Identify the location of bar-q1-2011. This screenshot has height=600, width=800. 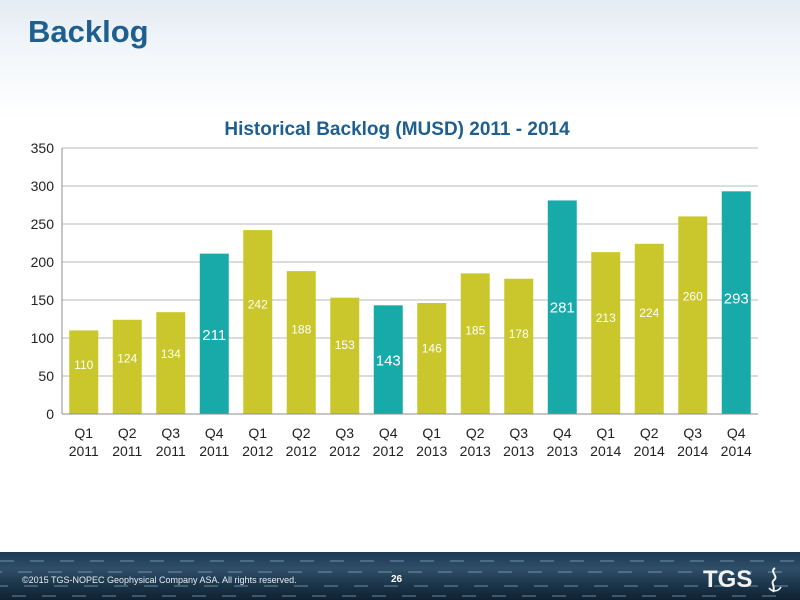
(84, 372).